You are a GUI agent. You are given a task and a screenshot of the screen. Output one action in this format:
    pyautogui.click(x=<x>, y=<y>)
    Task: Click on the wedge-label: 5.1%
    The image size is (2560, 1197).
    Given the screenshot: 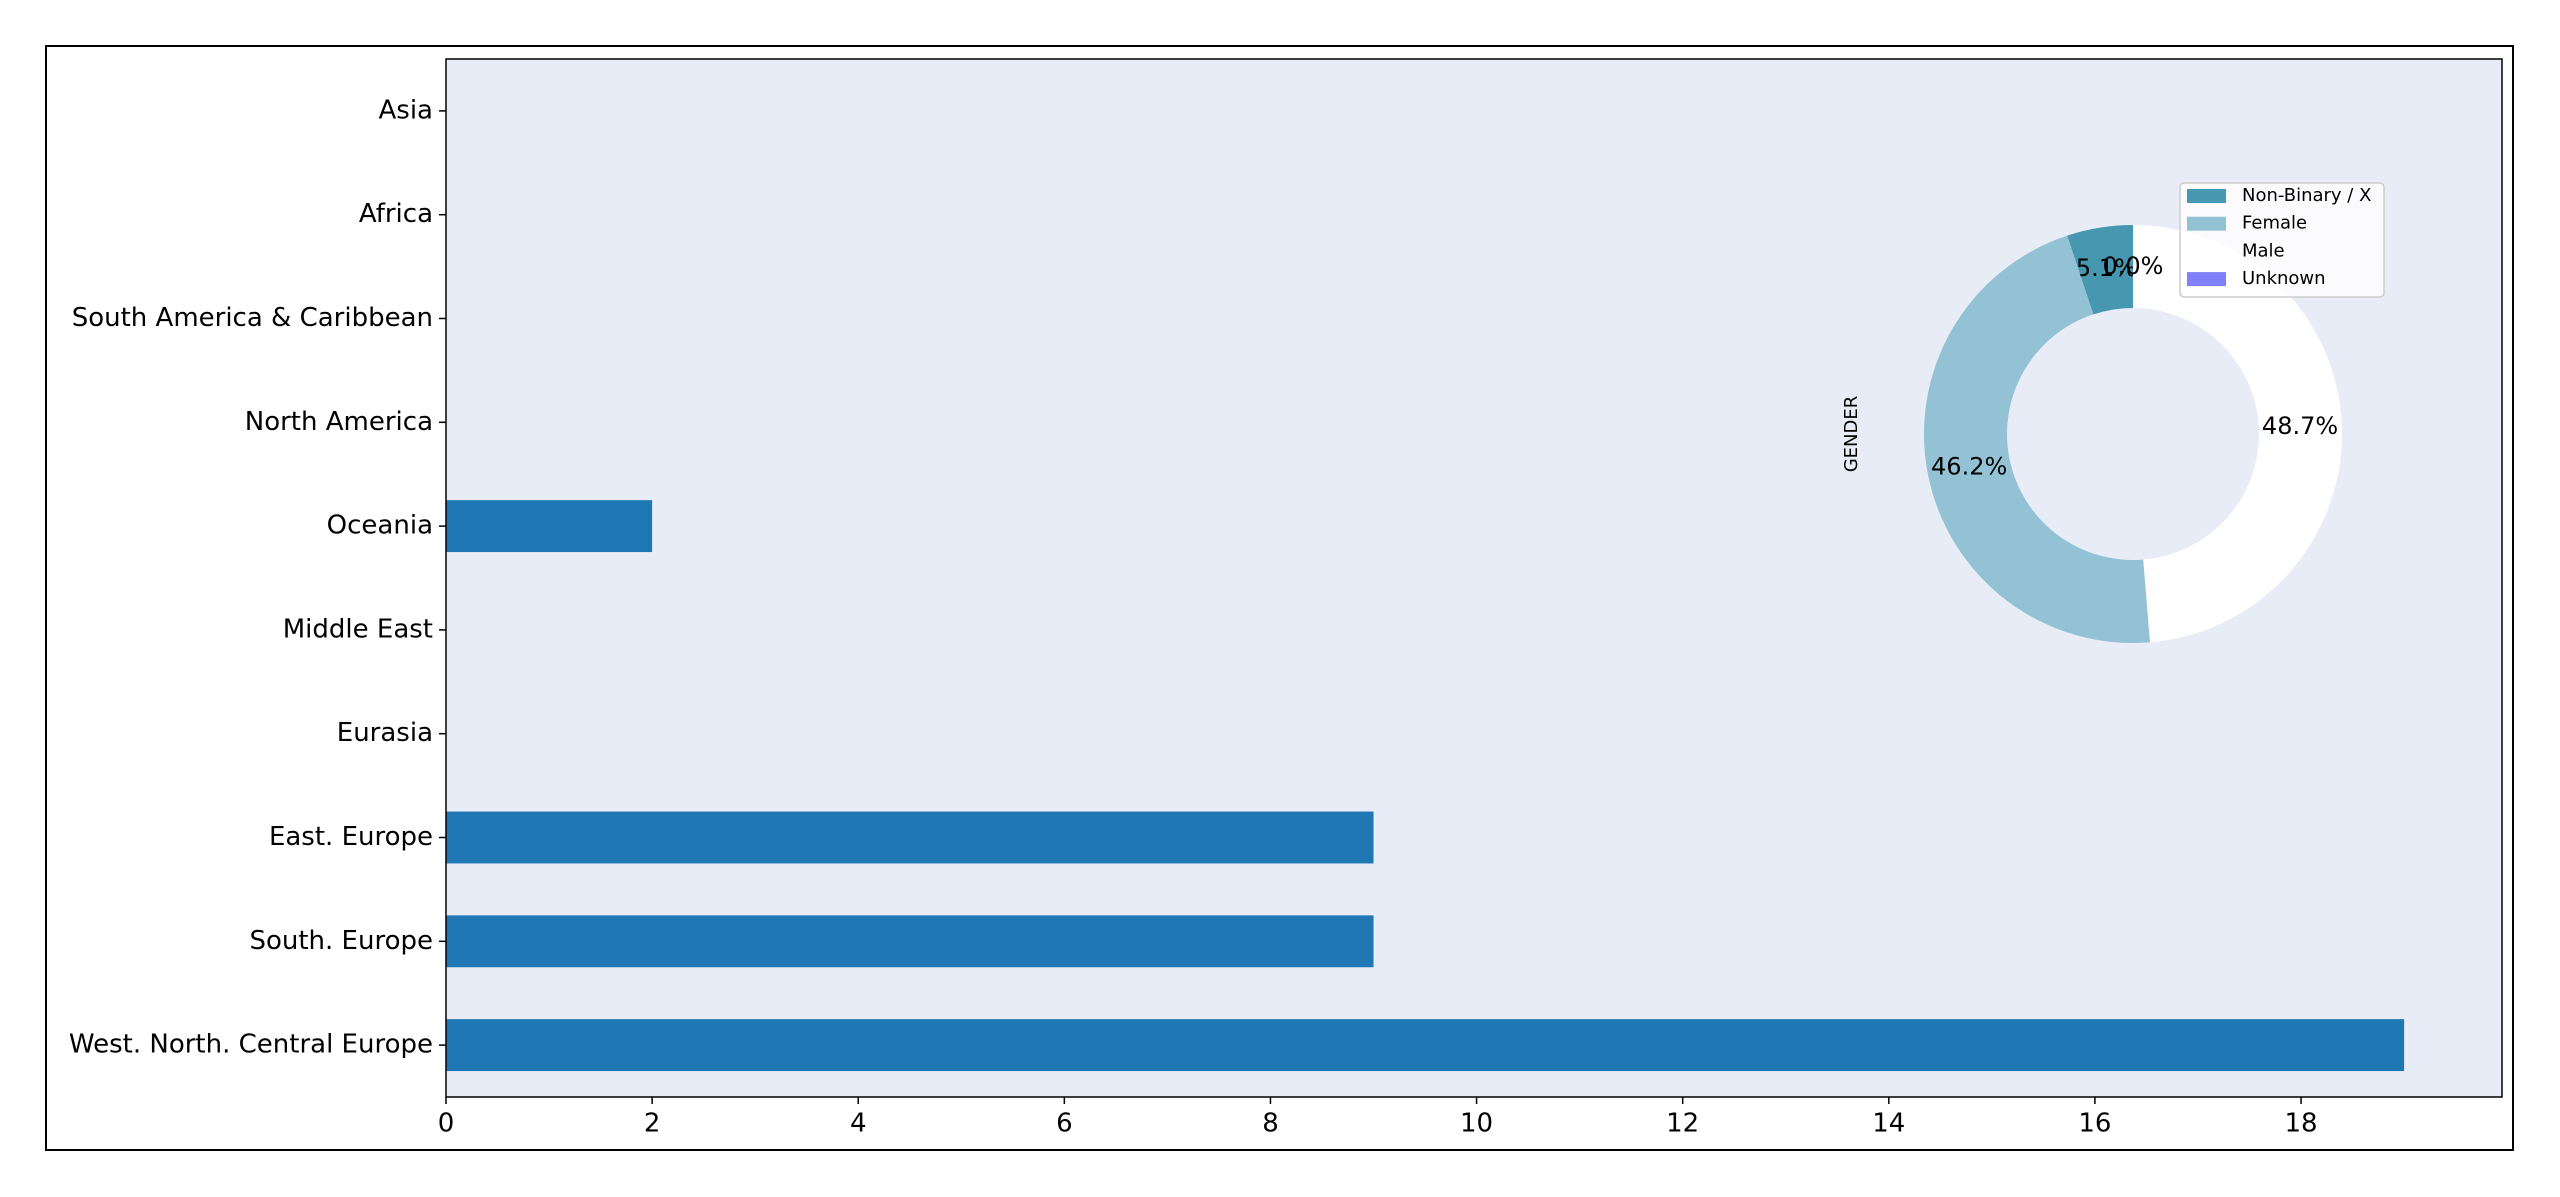 What is the action you would take?
    pyautogui.click(x=2106, y=268)
    